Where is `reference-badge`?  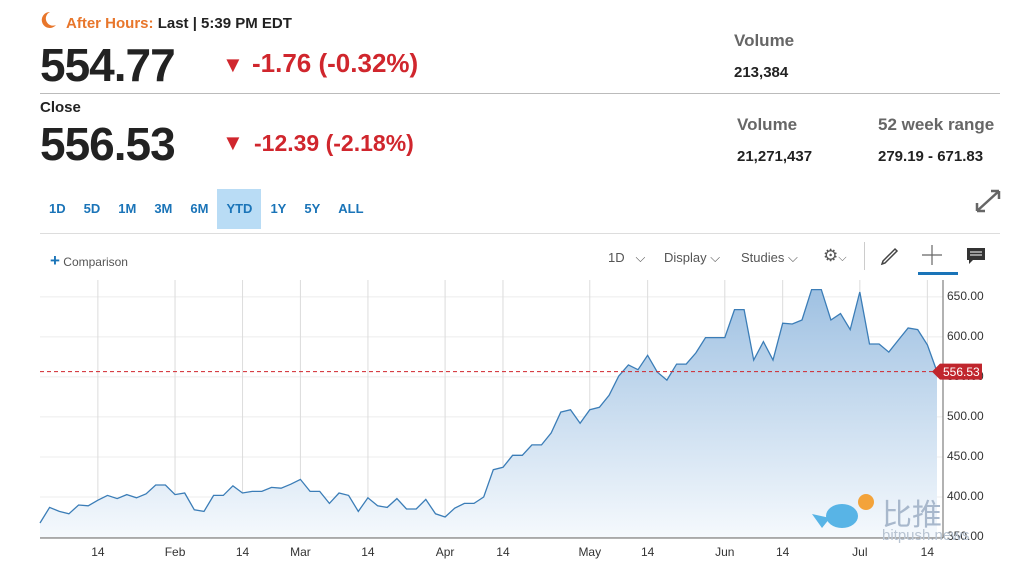
reference-badge is located at coordinates (957, 371).